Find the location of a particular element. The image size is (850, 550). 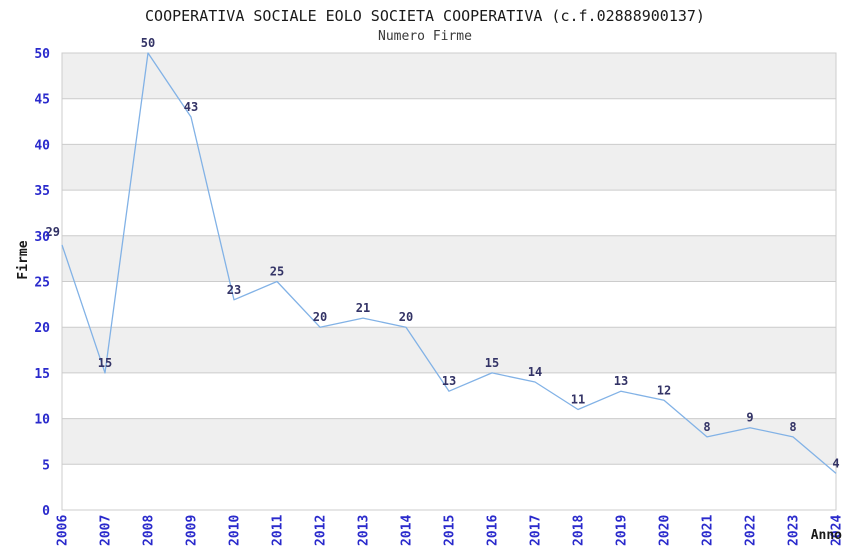

data-label: 9 is located at coordinates (749, 418).